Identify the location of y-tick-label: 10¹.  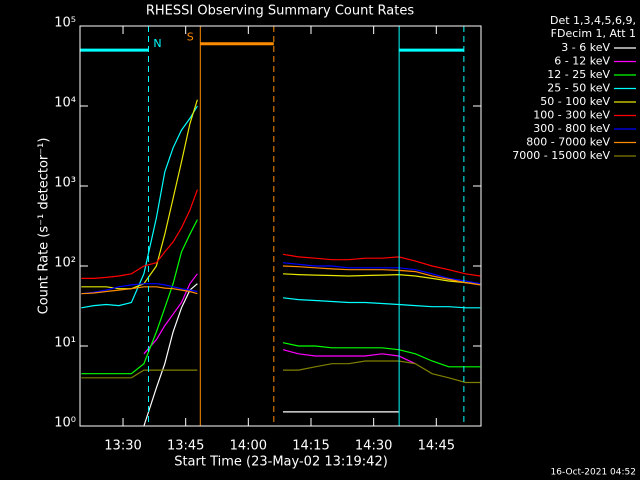
(65, 343).